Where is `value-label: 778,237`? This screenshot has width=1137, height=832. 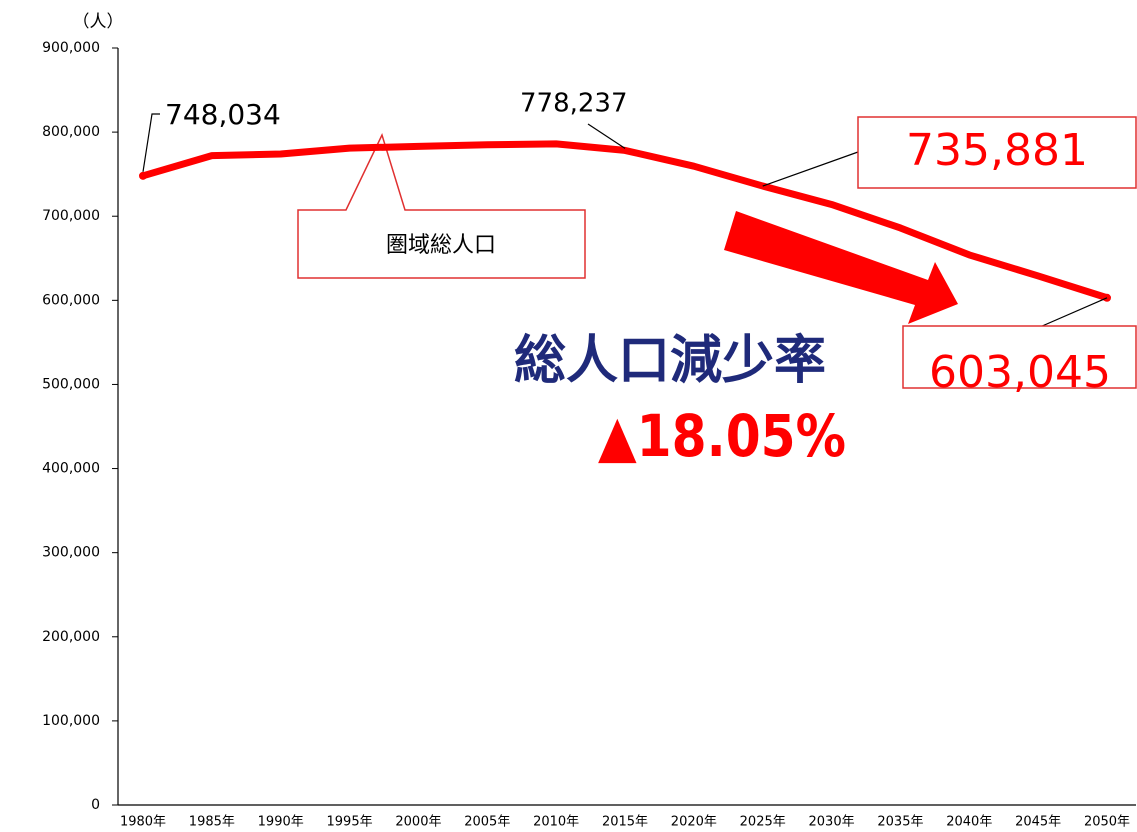 value-label: 778,237 is located at coordinates (574, 104).